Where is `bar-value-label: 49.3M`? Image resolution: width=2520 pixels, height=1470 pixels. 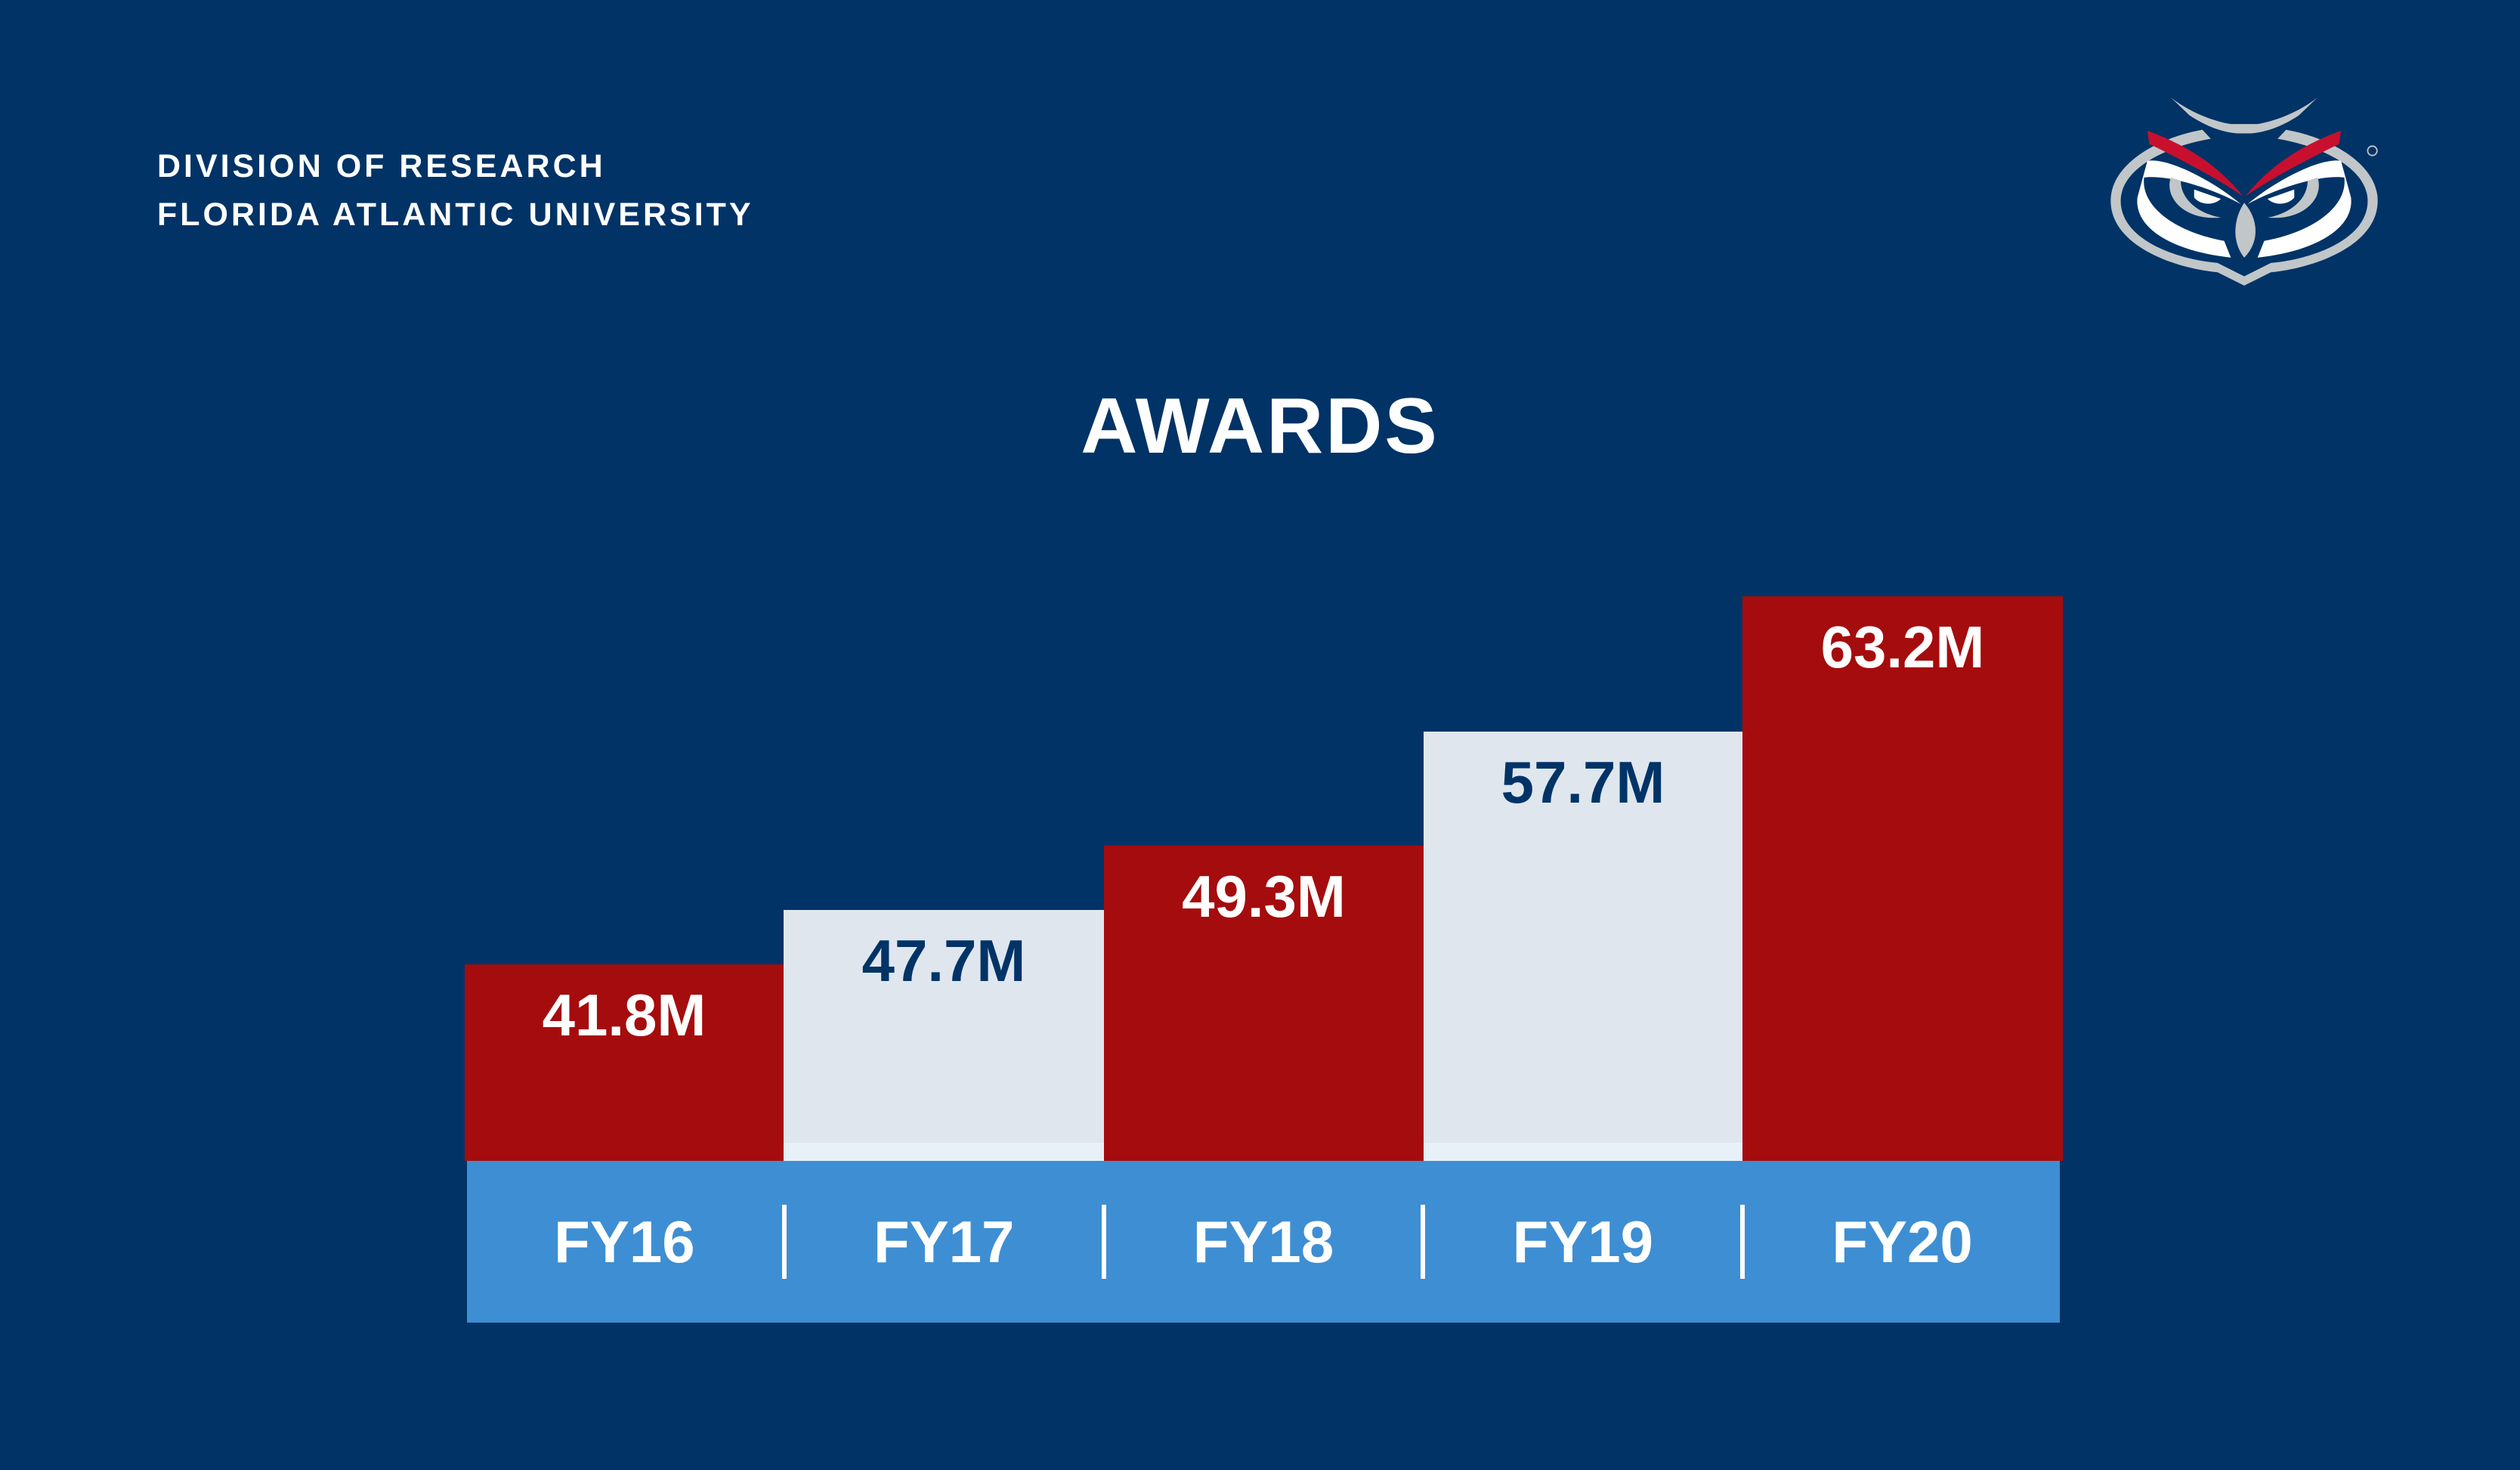 bar-value-label: 49.3M is located at coordinates (1264, 897).